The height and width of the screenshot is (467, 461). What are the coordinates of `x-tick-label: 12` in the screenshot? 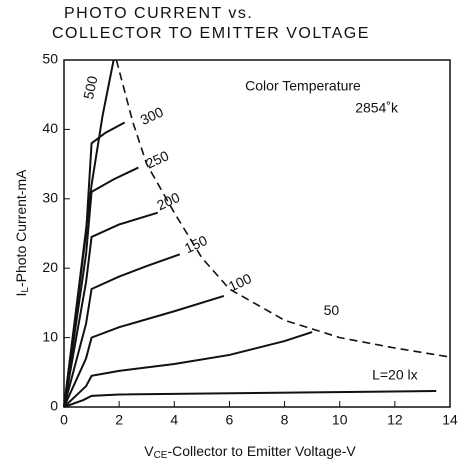 It's located at (395, 420).